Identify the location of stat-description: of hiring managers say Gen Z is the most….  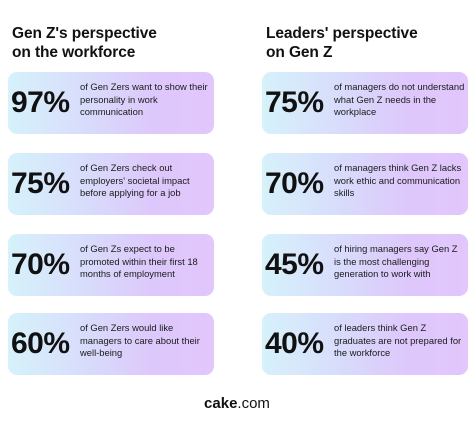
(396, 261).